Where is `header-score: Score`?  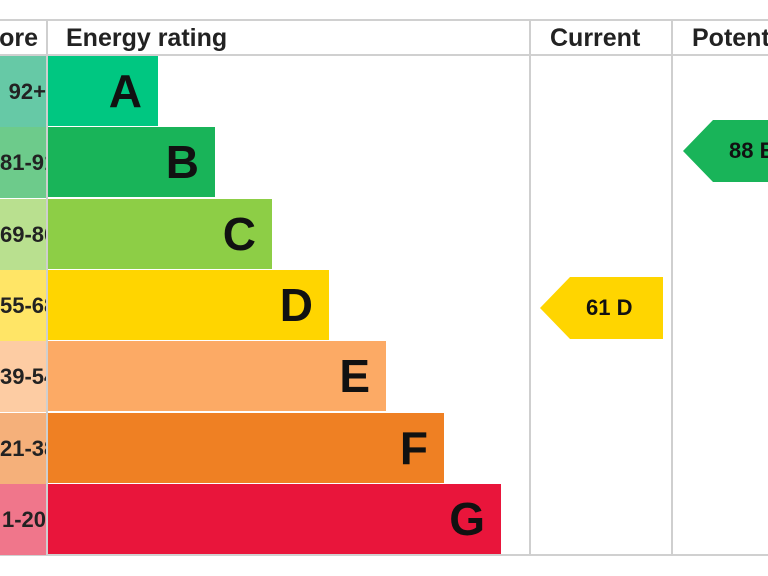
header-score: Score is located at coordinates (19, 38).